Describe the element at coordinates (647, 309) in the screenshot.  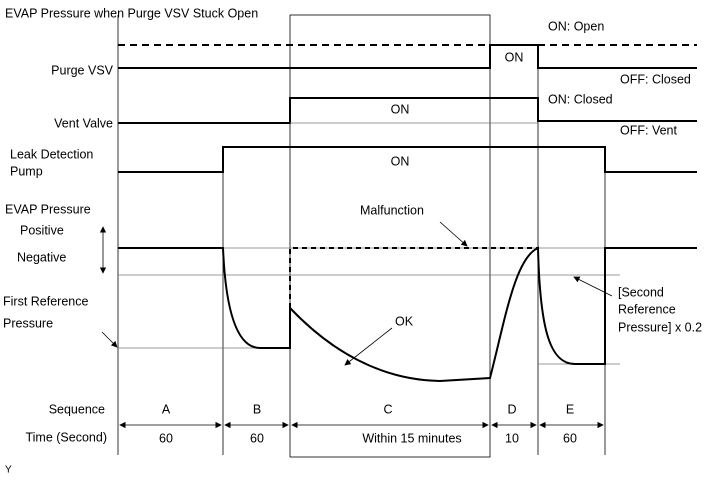
I see `annotation: Reference` at that location.